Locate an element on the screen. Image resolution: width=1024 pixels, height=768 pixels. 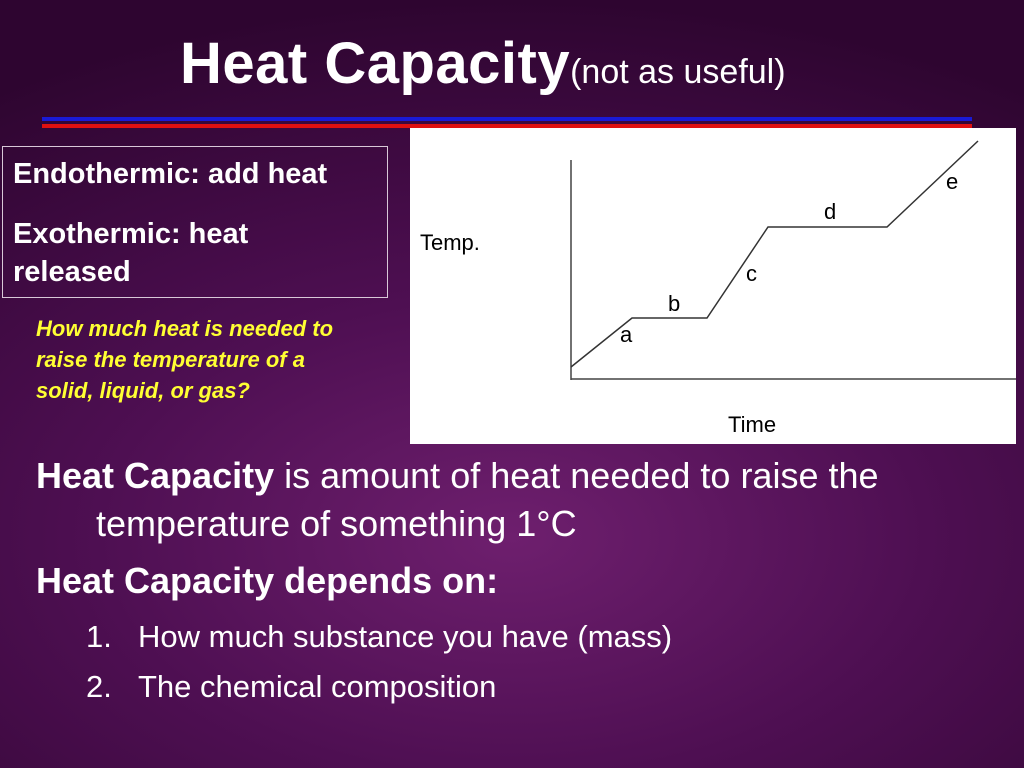
list-item: 1. How much substance you have (mass) is located at coordinates (541, 637).